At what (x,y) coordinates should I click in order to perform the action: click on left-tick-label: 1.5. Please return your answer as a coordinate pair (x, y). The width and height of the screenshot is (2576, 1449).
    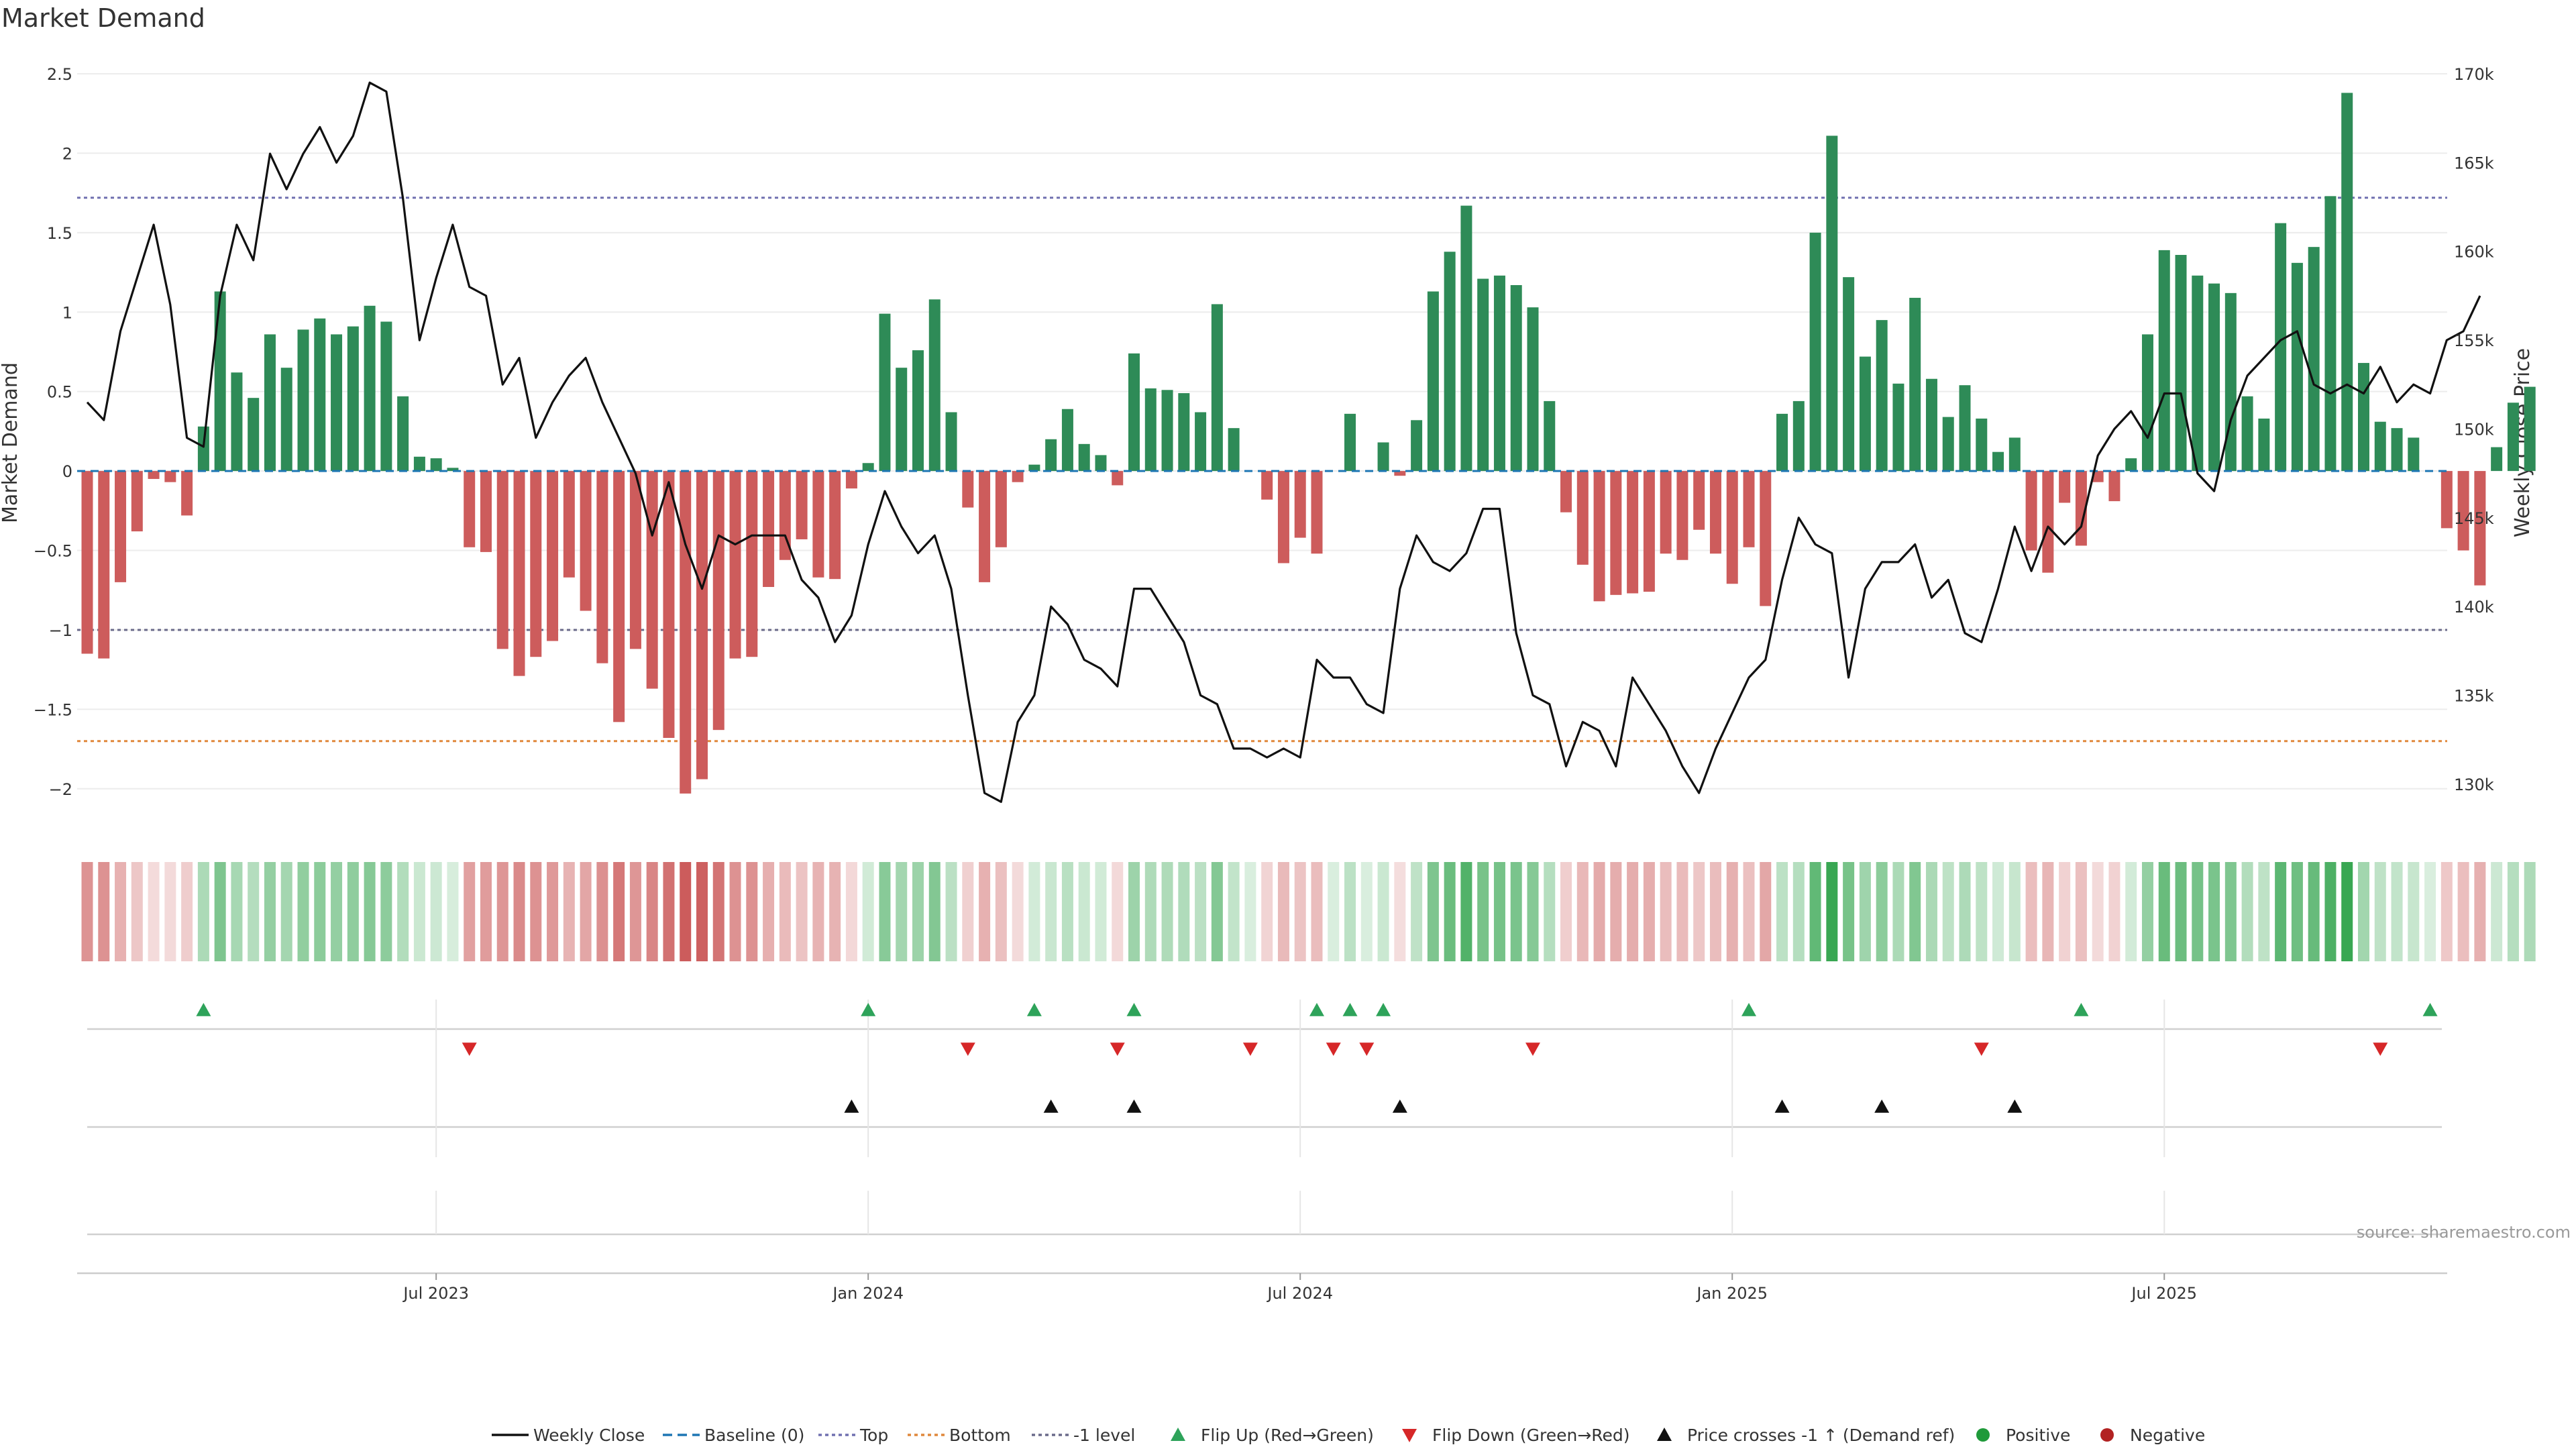
    Looking at the image, I should click on (59, 233).